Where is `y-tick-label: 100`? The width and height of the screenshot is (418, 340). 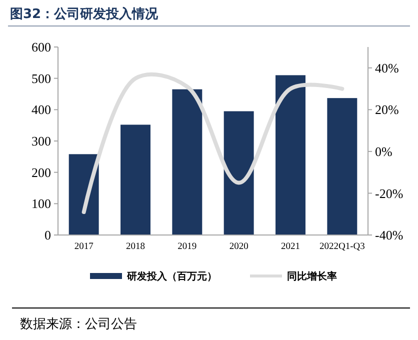
y-tick-label: 100 is located at coordinates (41, 204).